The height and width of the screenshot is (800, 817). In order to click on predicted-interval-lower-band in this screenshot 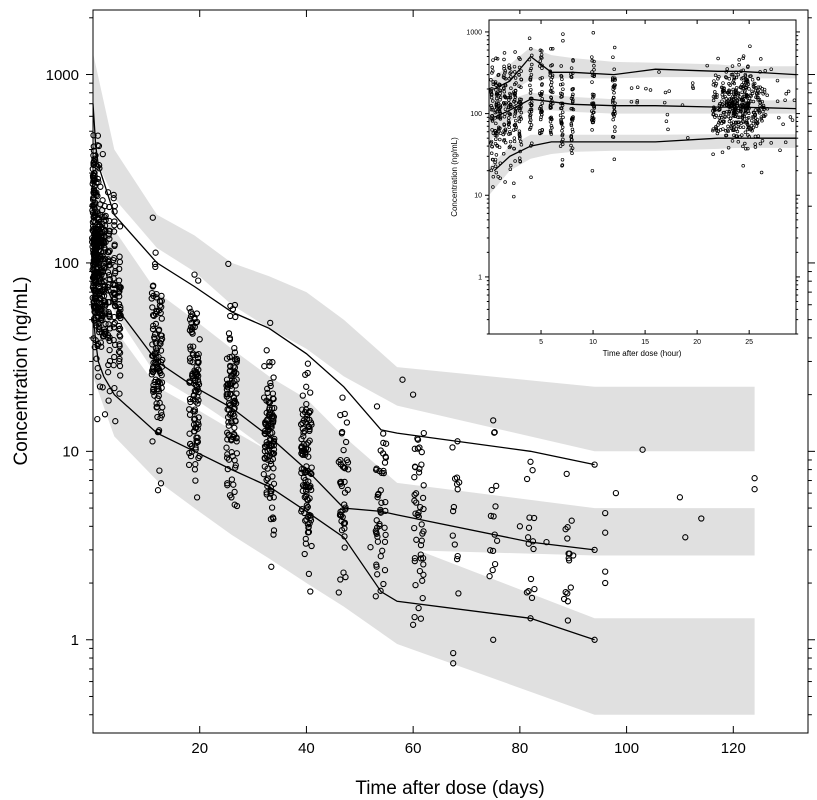, I will do `click(642, 165)`.